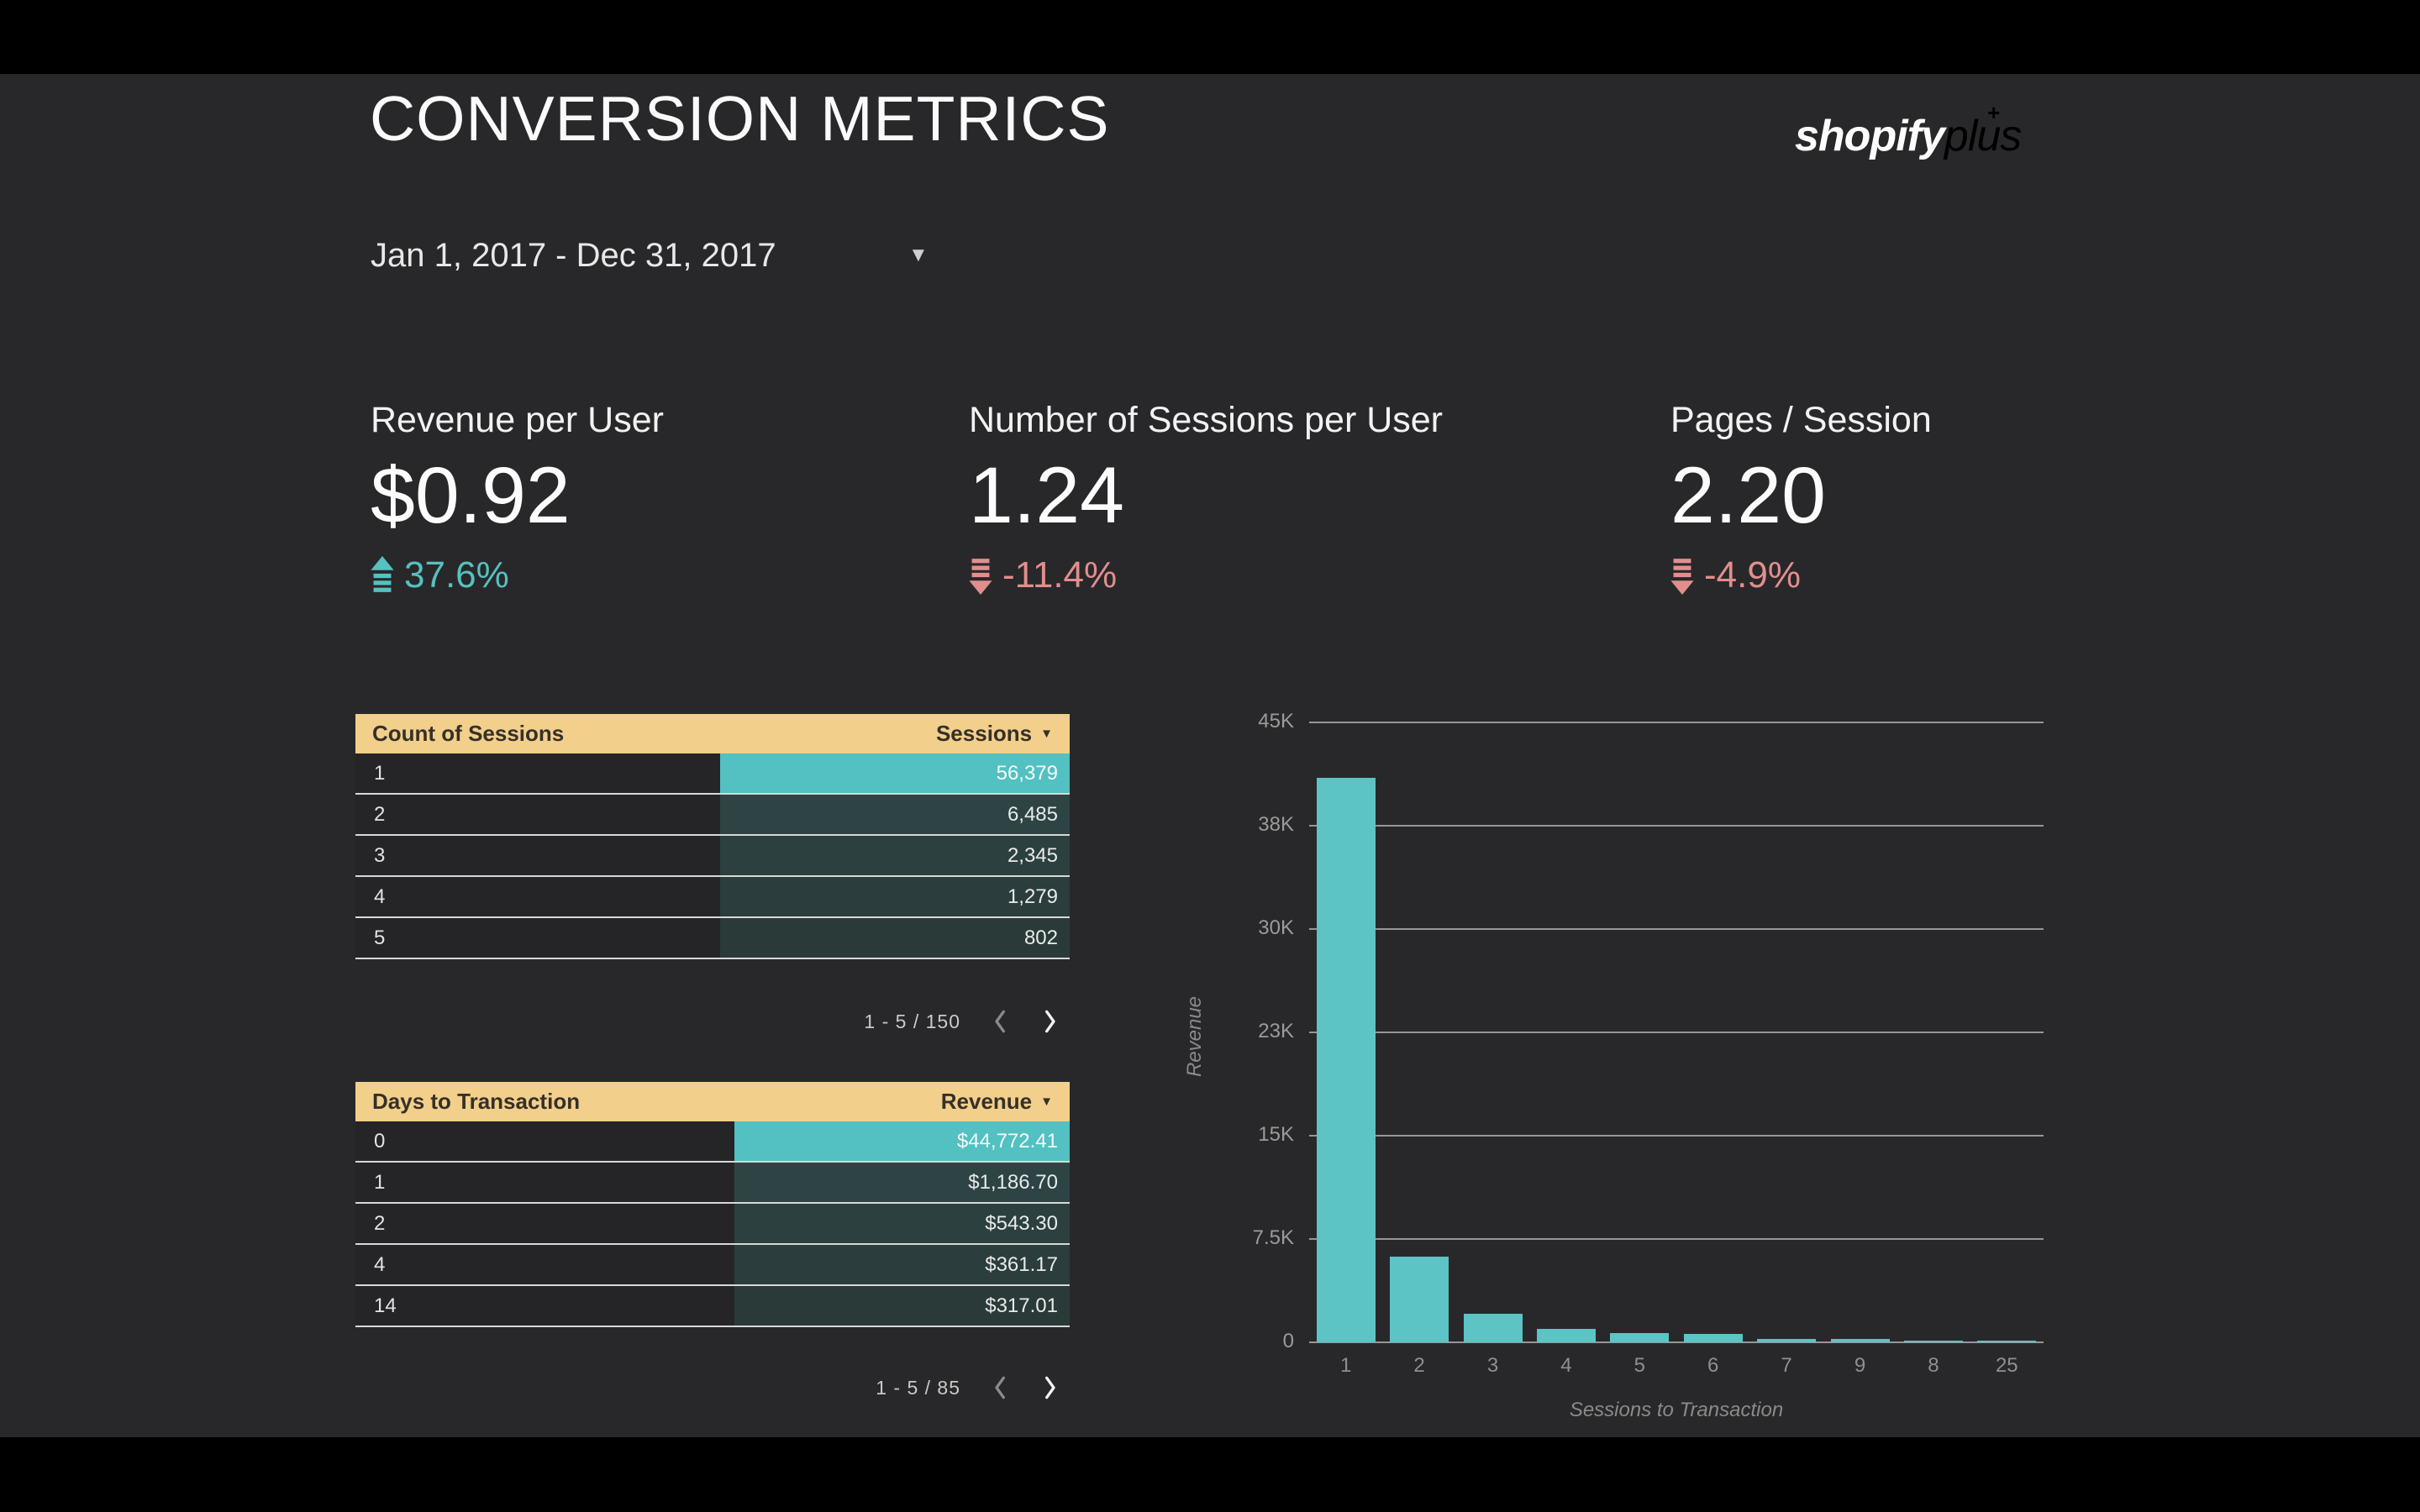 Image resolution: width=2420 pixels, height=1512 pixels. I want to click on x-axis-tick-label: 8, so click(1933, 1365).